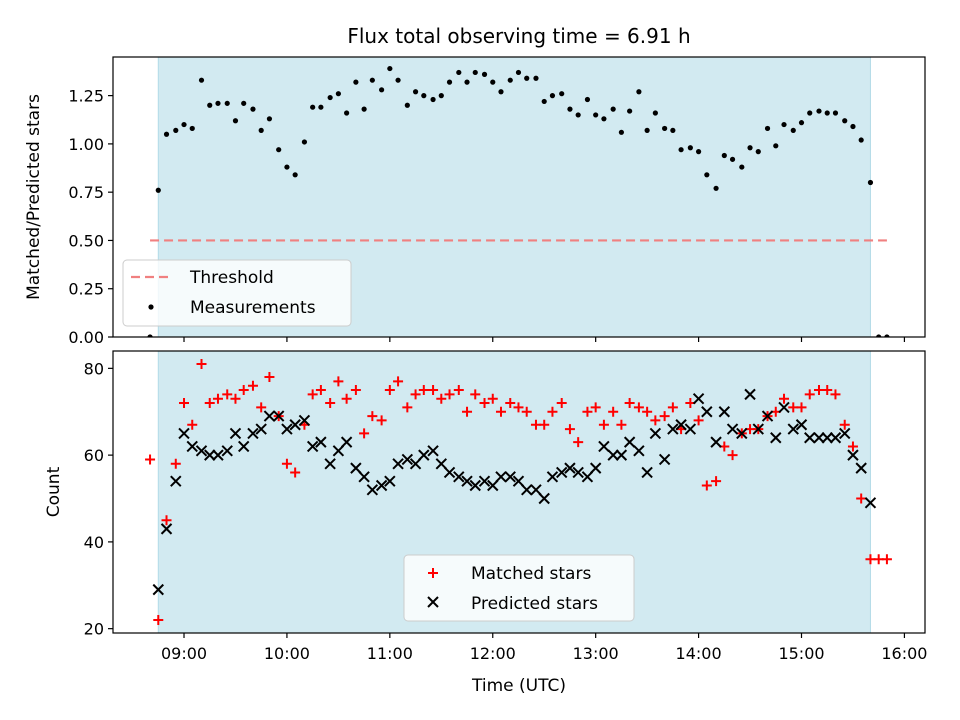 The height and width of the screenshot is (720, 960). What do you see at coordinates (151, 307) in the screenshot?
I see `legend-measurements-swatch` at bounding box center [151, 307].